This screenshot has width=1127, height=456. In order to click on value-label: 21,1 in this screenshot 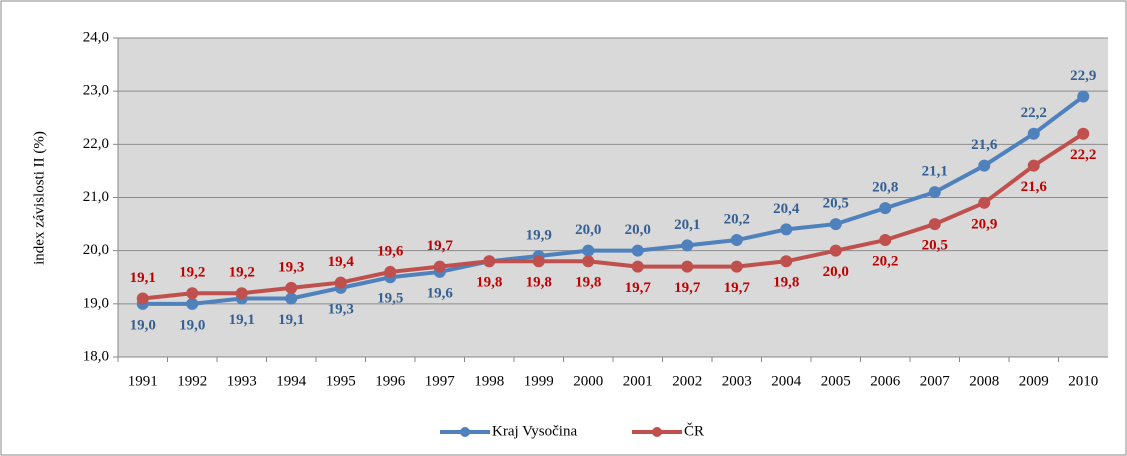, I will do `click(935, 172)`.